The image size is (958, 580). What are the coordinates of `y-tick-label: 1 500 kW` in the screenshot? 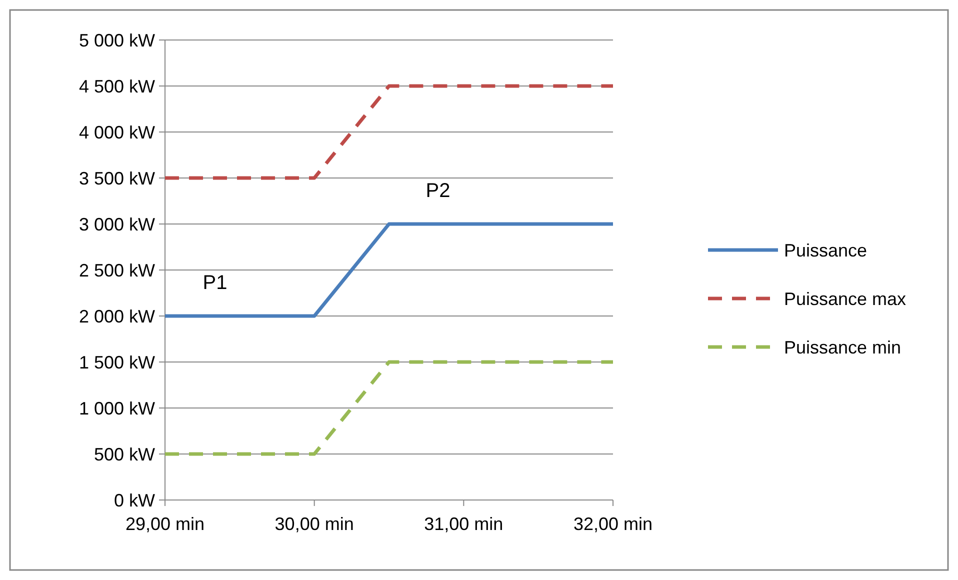 It's located at (116, 362).